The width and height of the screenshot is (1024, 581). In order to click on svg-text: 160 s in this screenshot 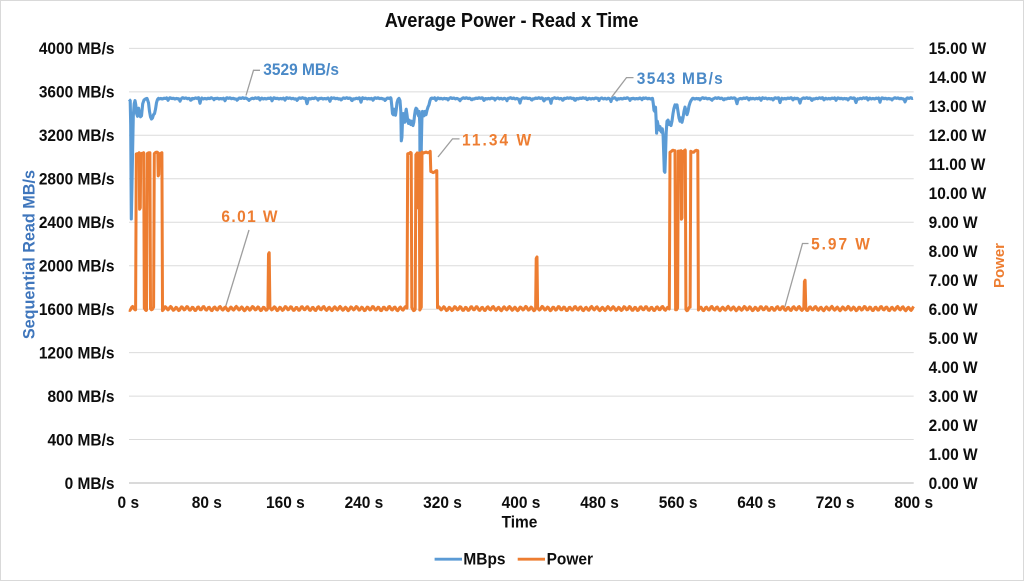, I will do `click(285, 502)`.